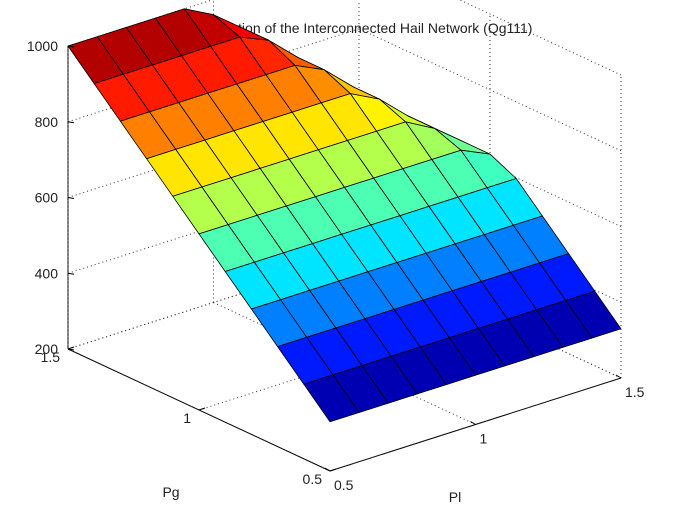  What do you see at coordinates (635, 392) in the screenshot?
I see `pl-tick-label: 1.5` at bounding box center [635, 392].